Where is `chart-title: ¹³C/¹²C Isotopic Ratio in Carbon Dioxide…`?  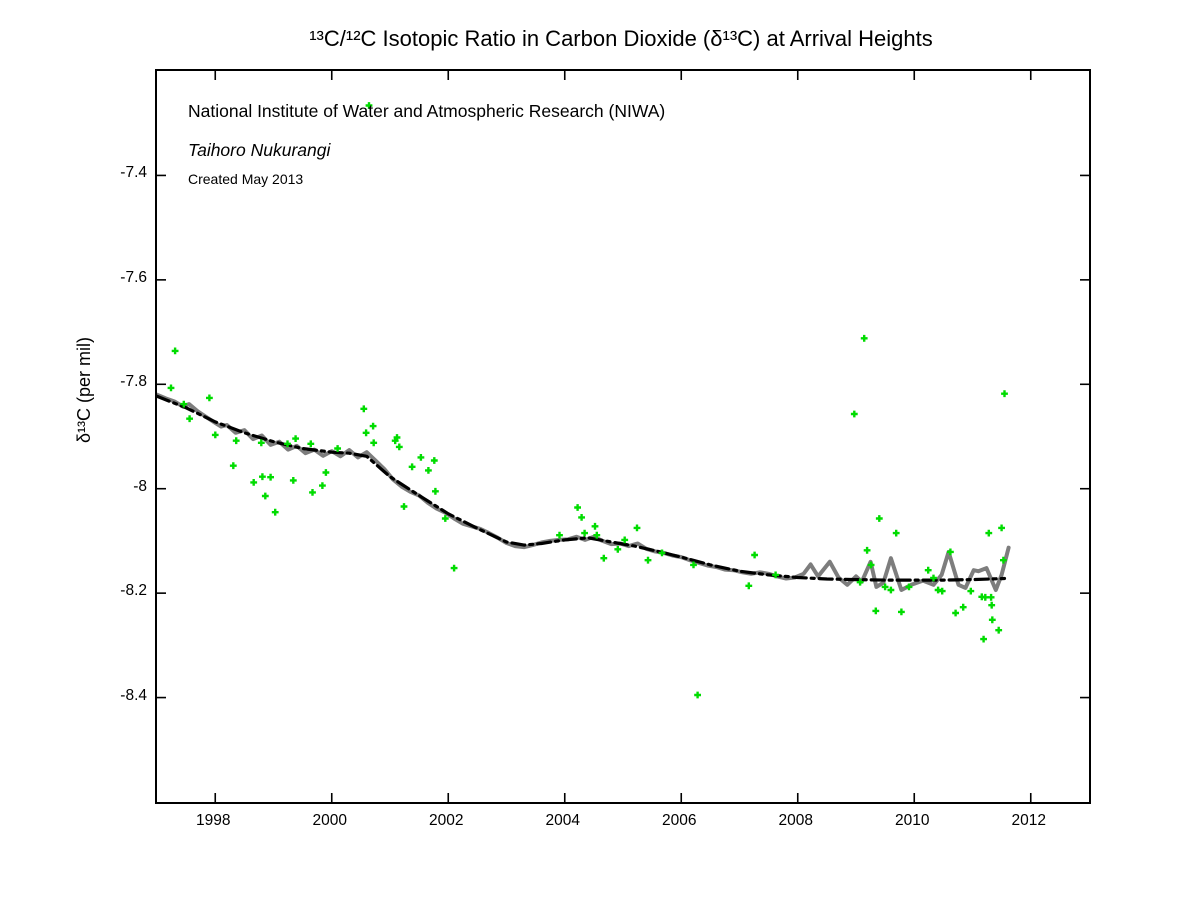
chart-title: ¹³C/¹²C Isotopic Ratio in Carbon Dioxide… is located at coordinates (621, 38).